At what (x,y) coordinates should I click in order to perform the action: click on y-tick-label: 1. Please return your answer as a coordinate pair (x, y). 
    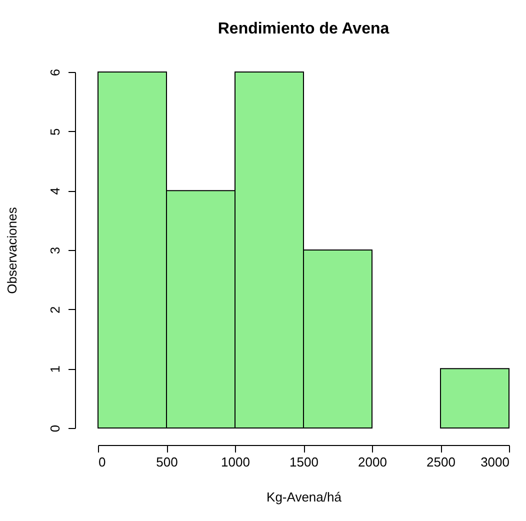
    Looking at the image, I should click on (55, 369).